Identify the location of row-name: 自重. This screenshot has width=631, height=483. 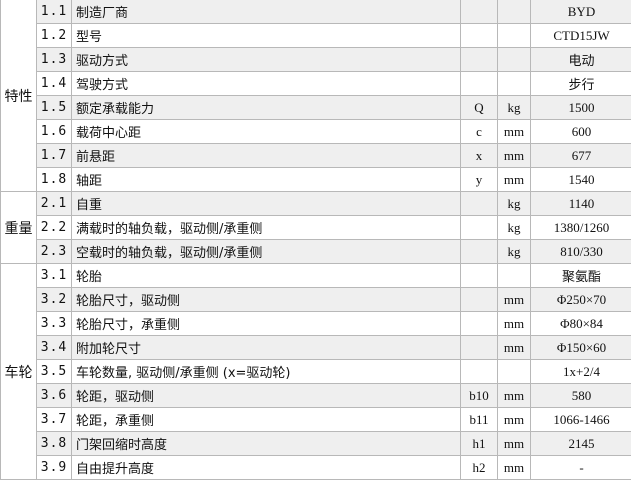
(266, 203).